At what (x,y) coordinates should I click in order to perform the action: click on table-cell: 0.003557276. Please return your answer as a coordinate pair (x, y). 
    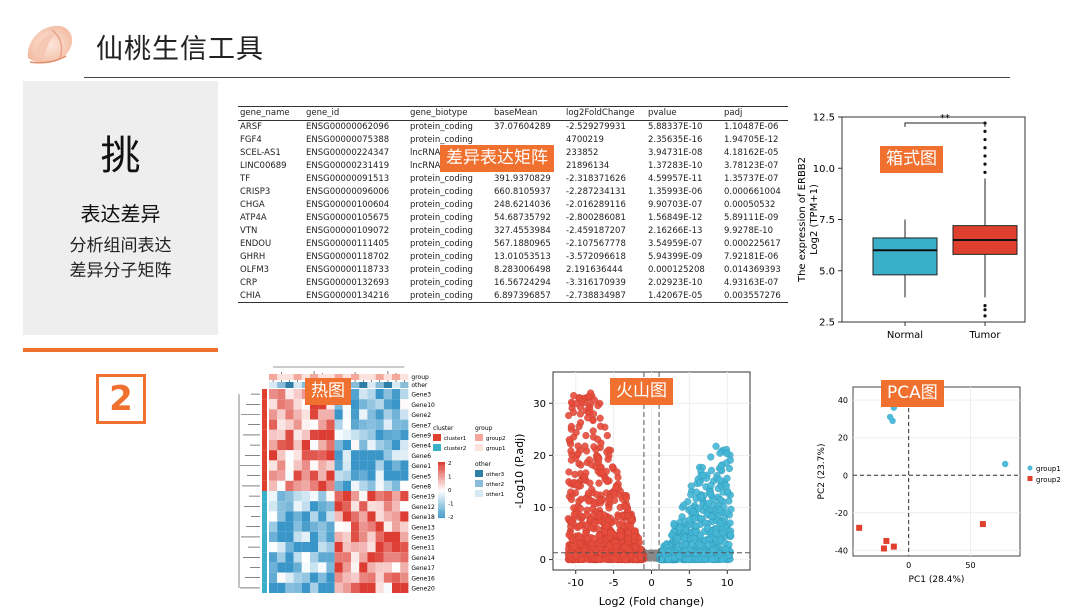
    Looking at the image, I should click on (755, 296).